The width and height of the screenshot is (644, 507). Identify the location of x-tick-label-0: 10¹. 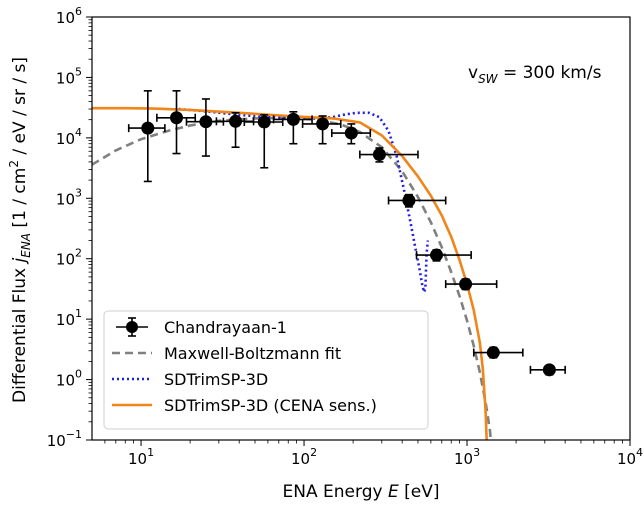
(141, 457).